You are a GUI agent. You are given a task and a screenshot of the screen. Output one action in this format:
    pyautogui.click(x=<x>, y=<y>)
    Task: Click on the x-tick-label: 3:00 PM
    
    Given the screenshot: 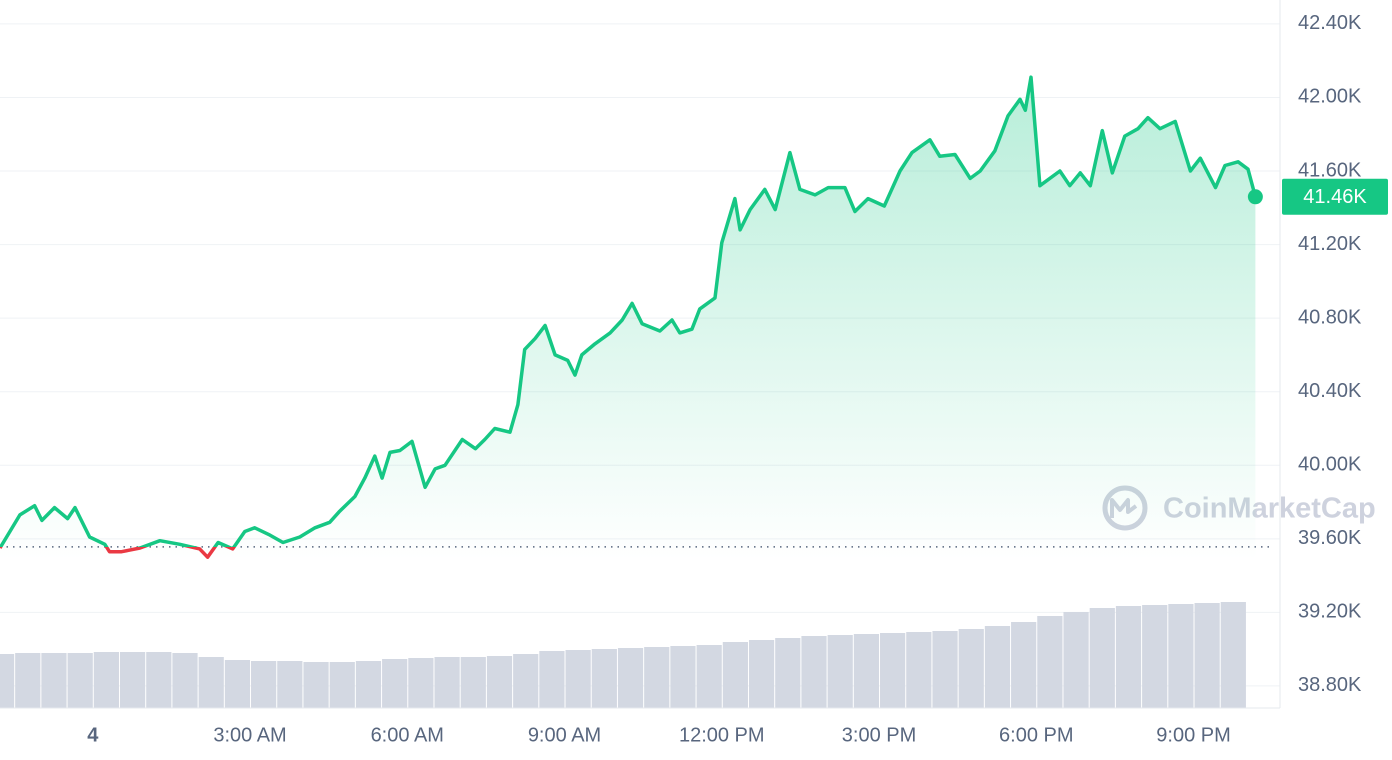 What is the action you would take?
    pyautogui.click(x=879, y=735)
    